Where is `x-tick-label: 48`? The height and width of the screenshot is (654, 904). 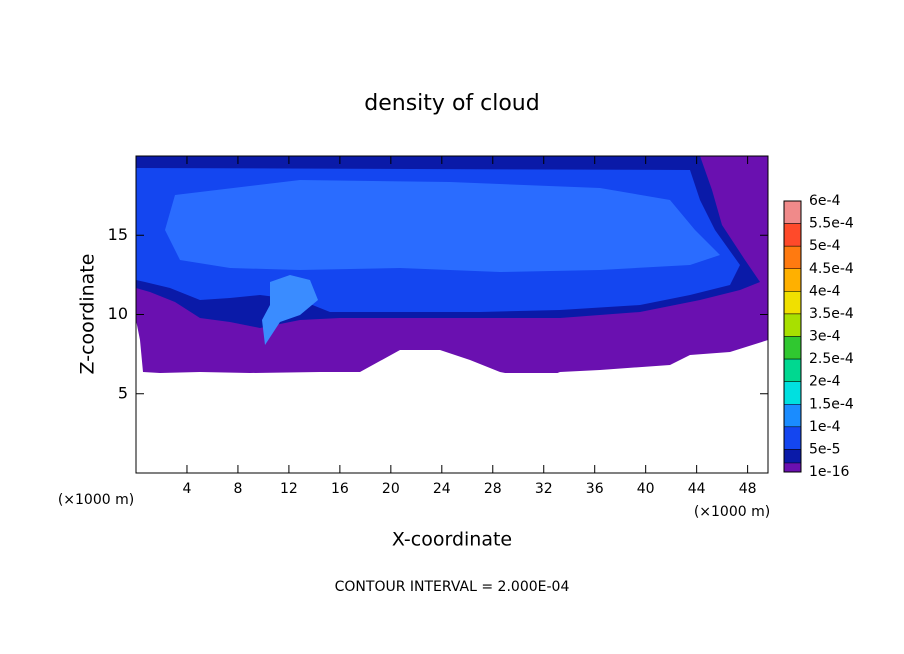
x-tick-label: 48 is located at coordinates (748, 489).